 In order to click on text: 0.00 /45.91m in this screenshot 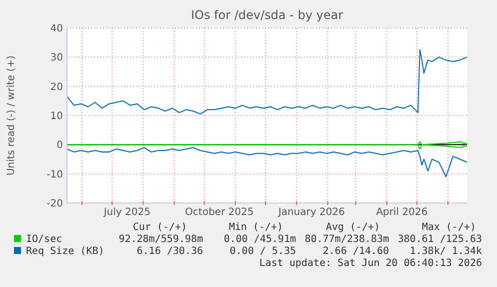, I will do `click(260, 239)`.